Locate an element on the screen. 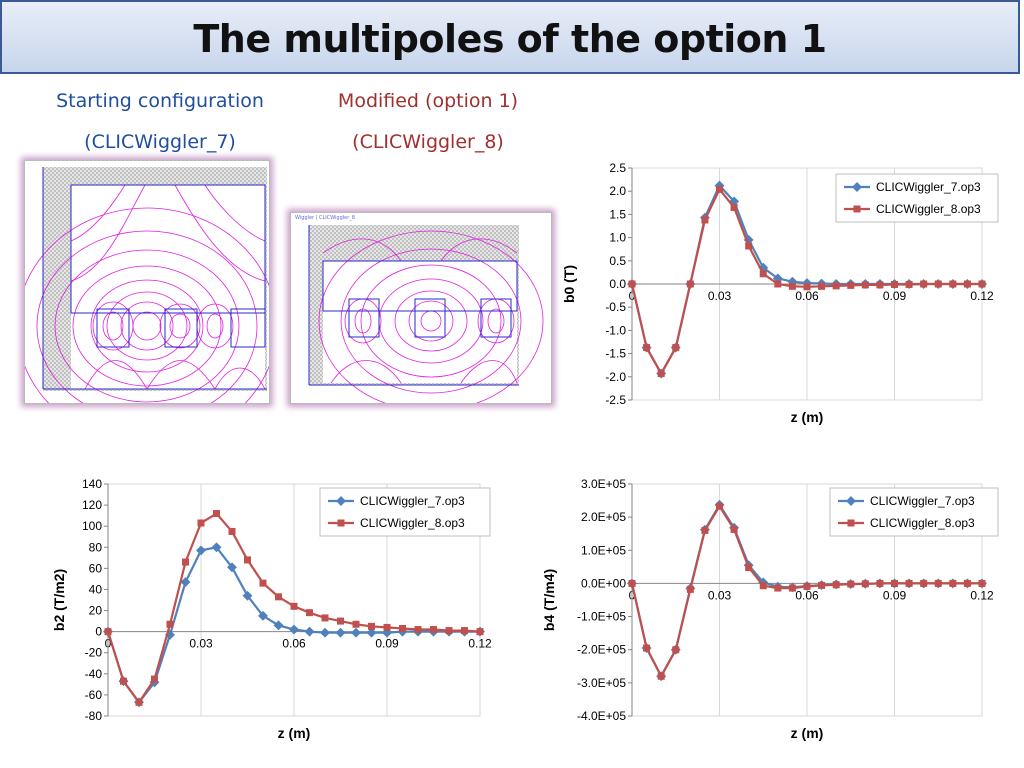  y-tick-label: 80 is located at coordinates (96, 547).